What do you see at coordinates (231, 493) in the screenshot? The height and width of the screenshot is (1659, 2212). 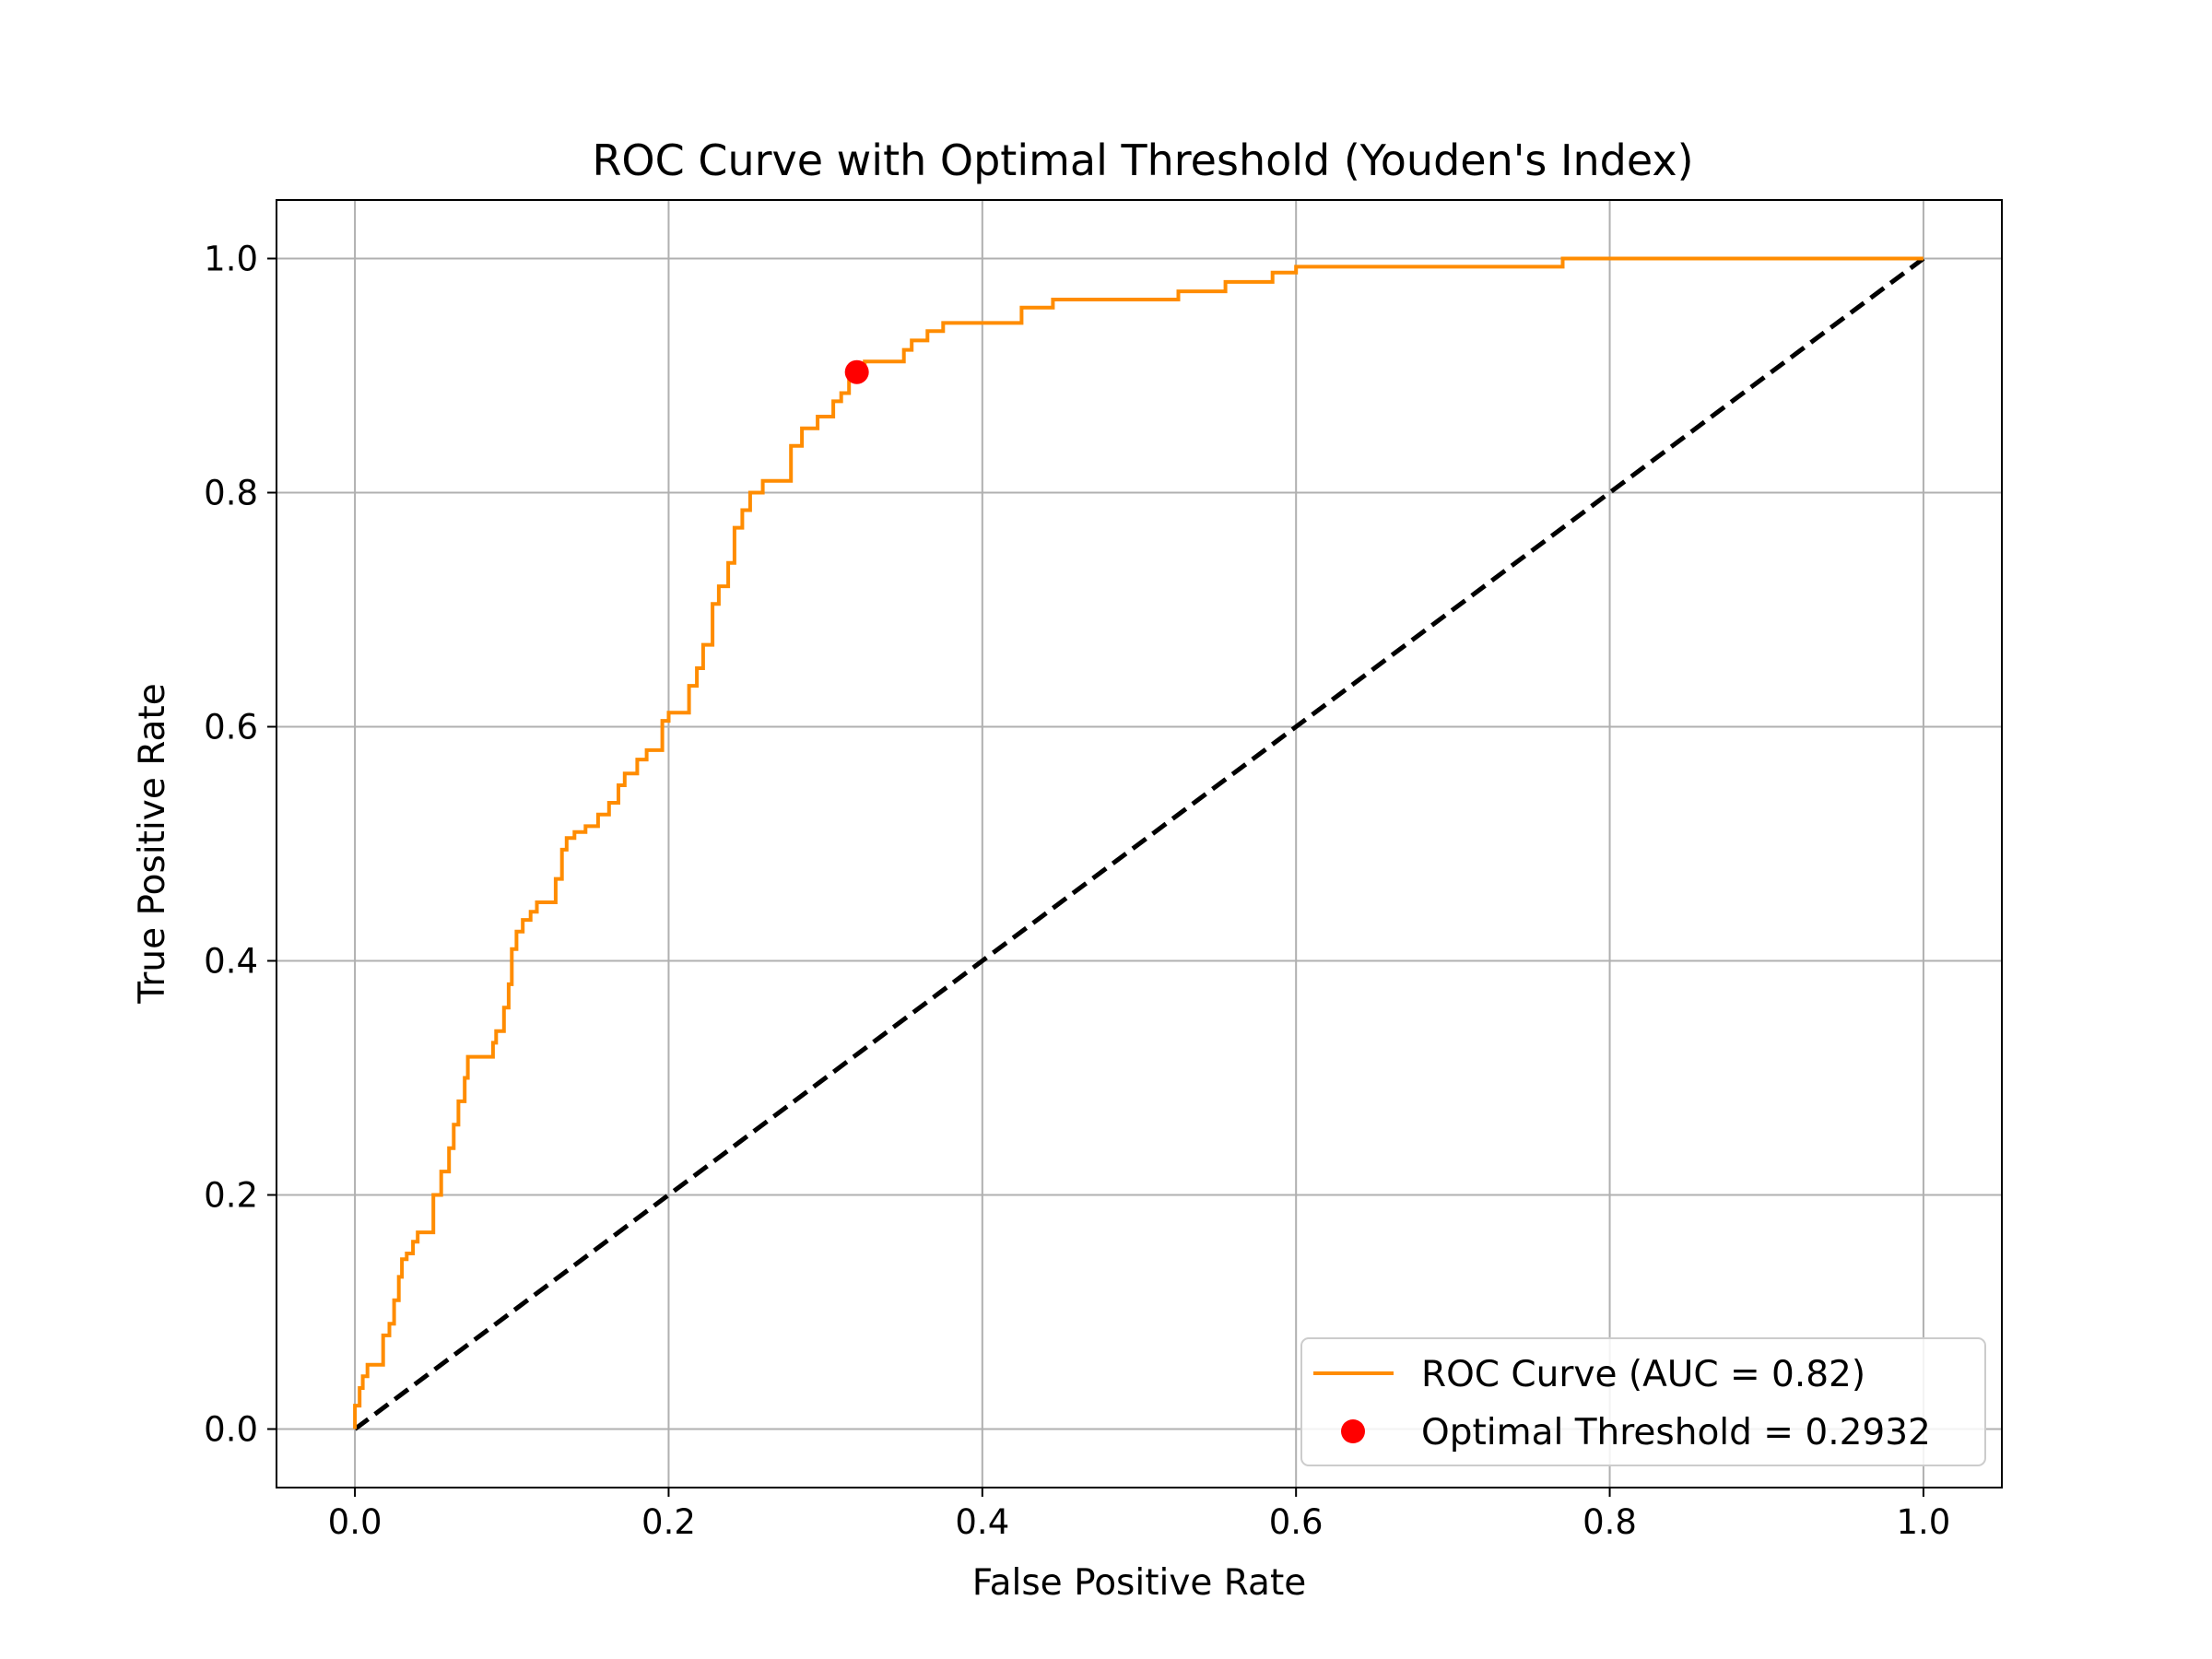 I see `y-tick-label: 0.8` at bounding box center [231, 493].